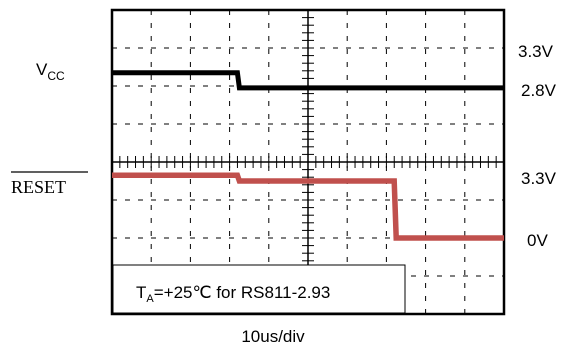 Image resolution: width=568 pixels, height=352 pixels. I want to click on x-axis-label: 10us/div, so click(273, 336).